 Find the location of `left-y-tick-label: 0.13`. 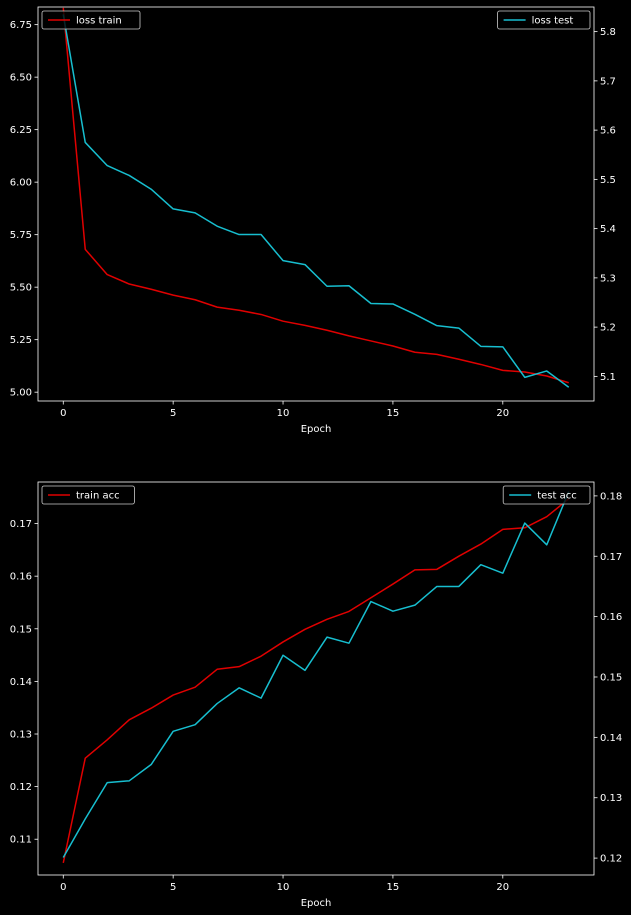

left-y-tick-label: 0.13 is located at coordinates (21, 735).